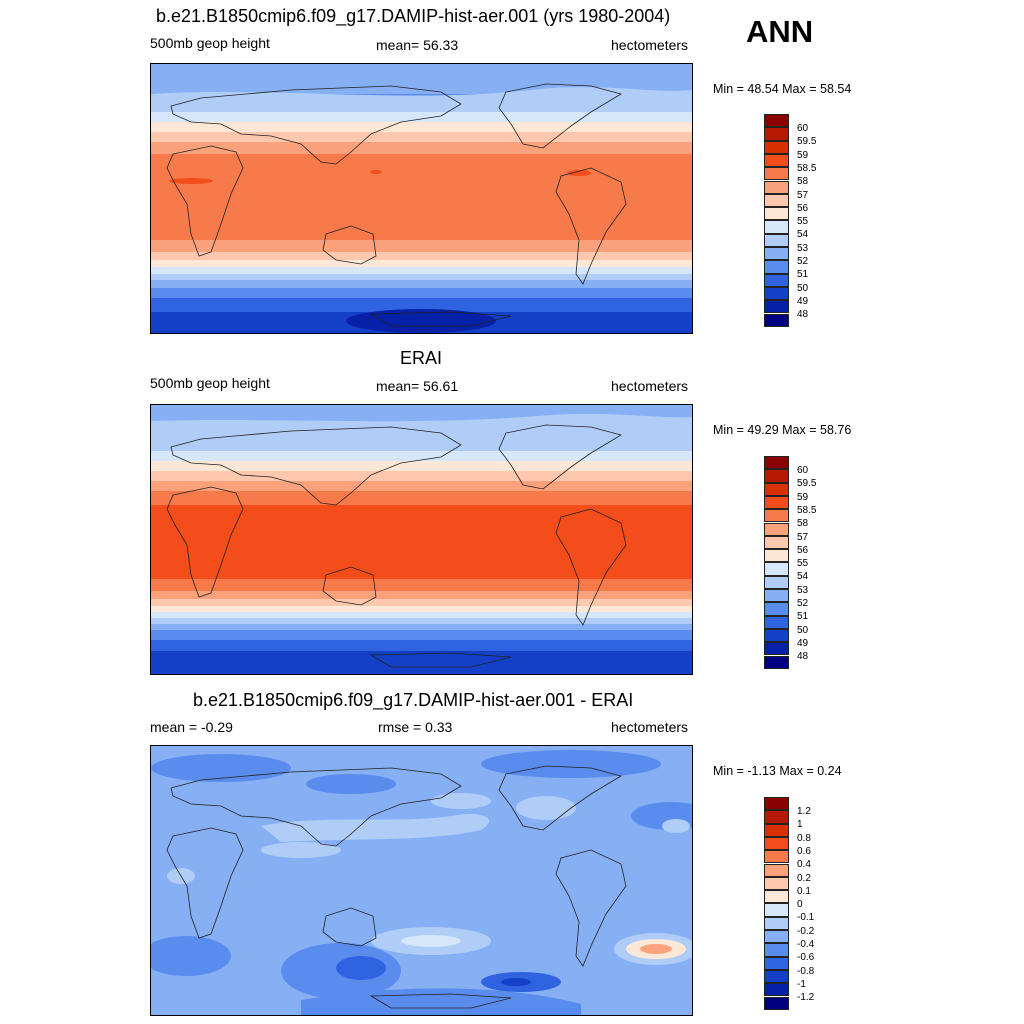 Image resolution: width=1024 pixels, height=1024 pixels. I want to click on panel-1-mean-label: mean= 56.33, so click(417, 45).